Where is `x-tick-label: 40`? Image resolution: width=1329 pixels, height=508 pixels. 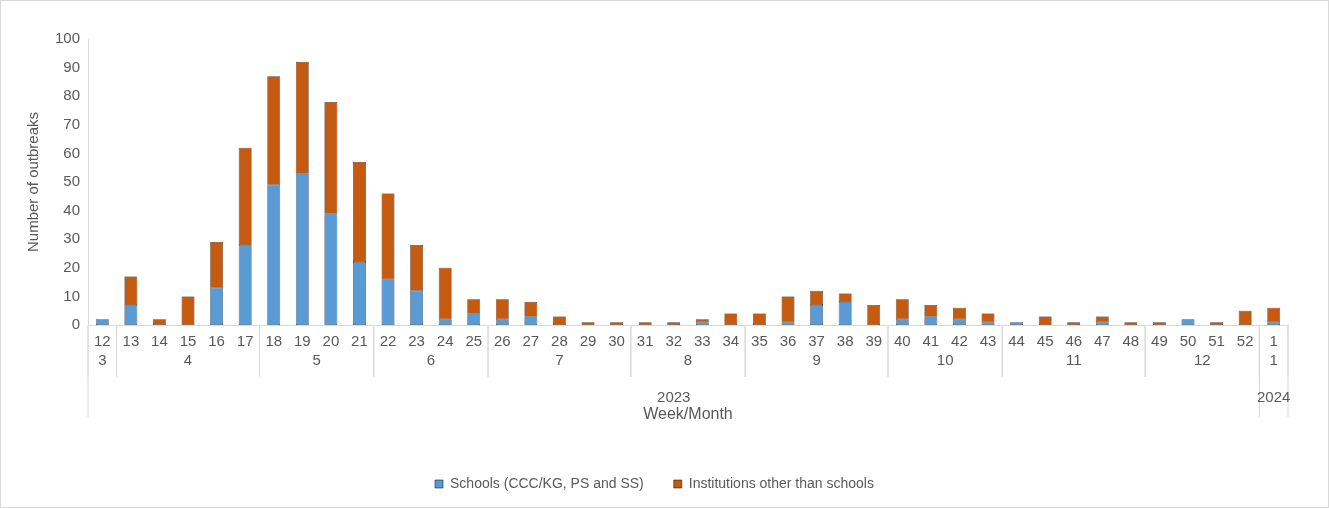 x-tick-label: 40 is located at coordinates (902, 341).